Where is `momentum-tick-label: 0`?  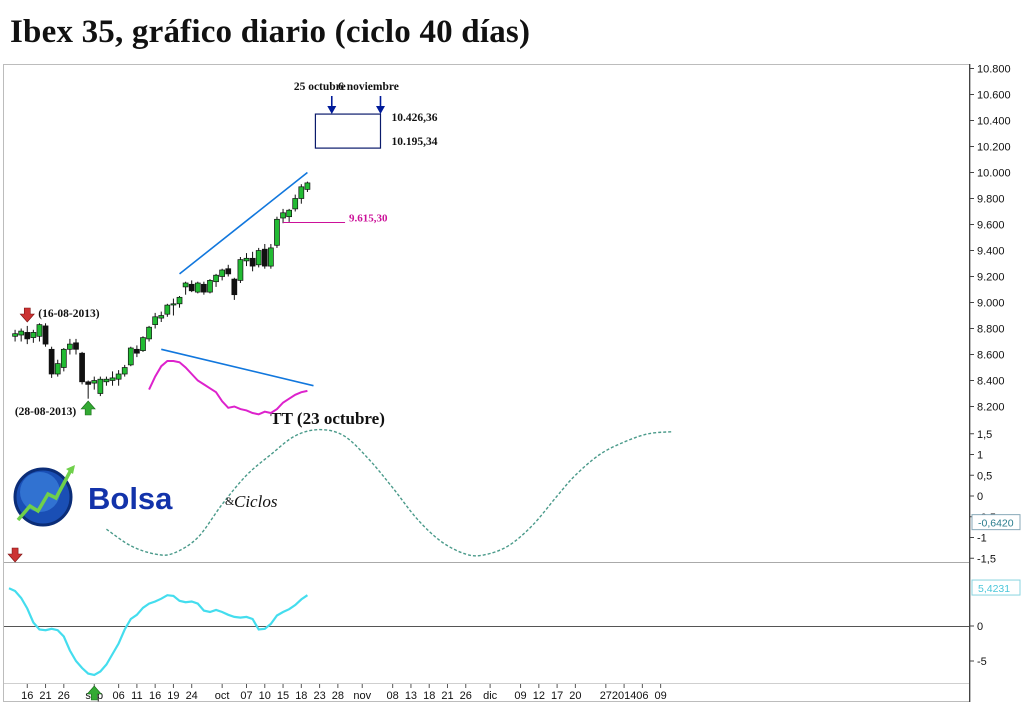
momentum-tick-label: 0 is located at coordinates (980, 627).